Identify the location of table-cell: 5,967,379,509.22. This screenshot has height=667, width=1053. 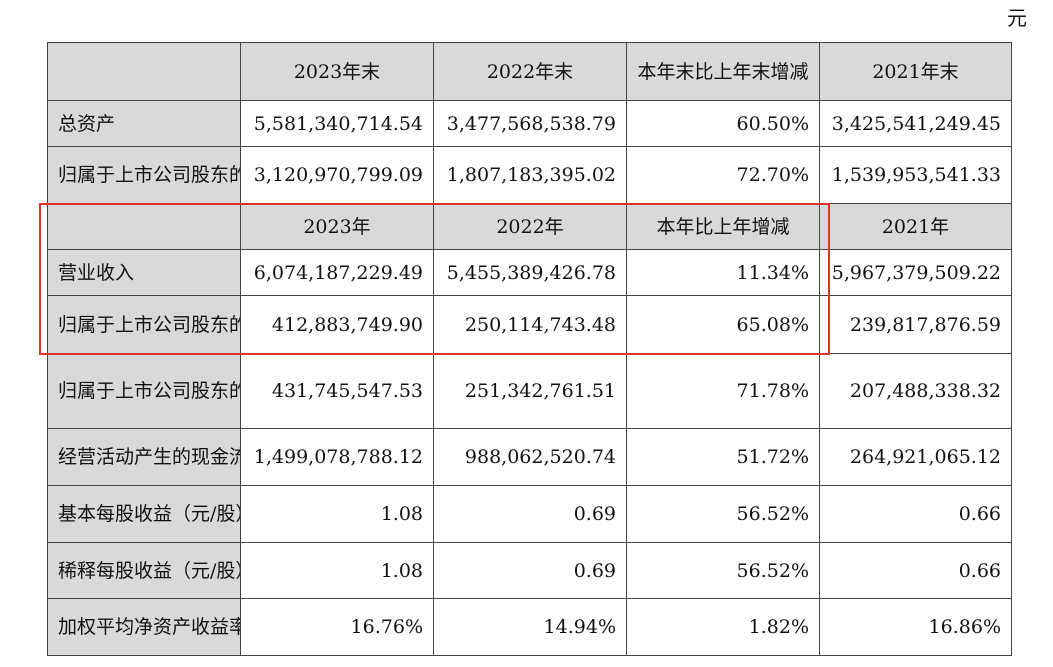
(915, 272).